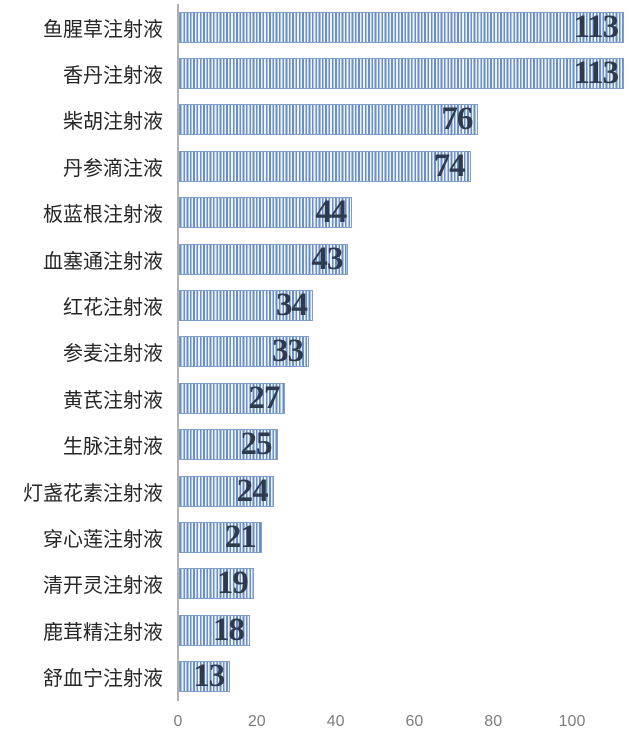 Image resolution: width=630 pixels, height=749 pixels. I want to click on category-label: 黄芪注射液, so click(113, 400).